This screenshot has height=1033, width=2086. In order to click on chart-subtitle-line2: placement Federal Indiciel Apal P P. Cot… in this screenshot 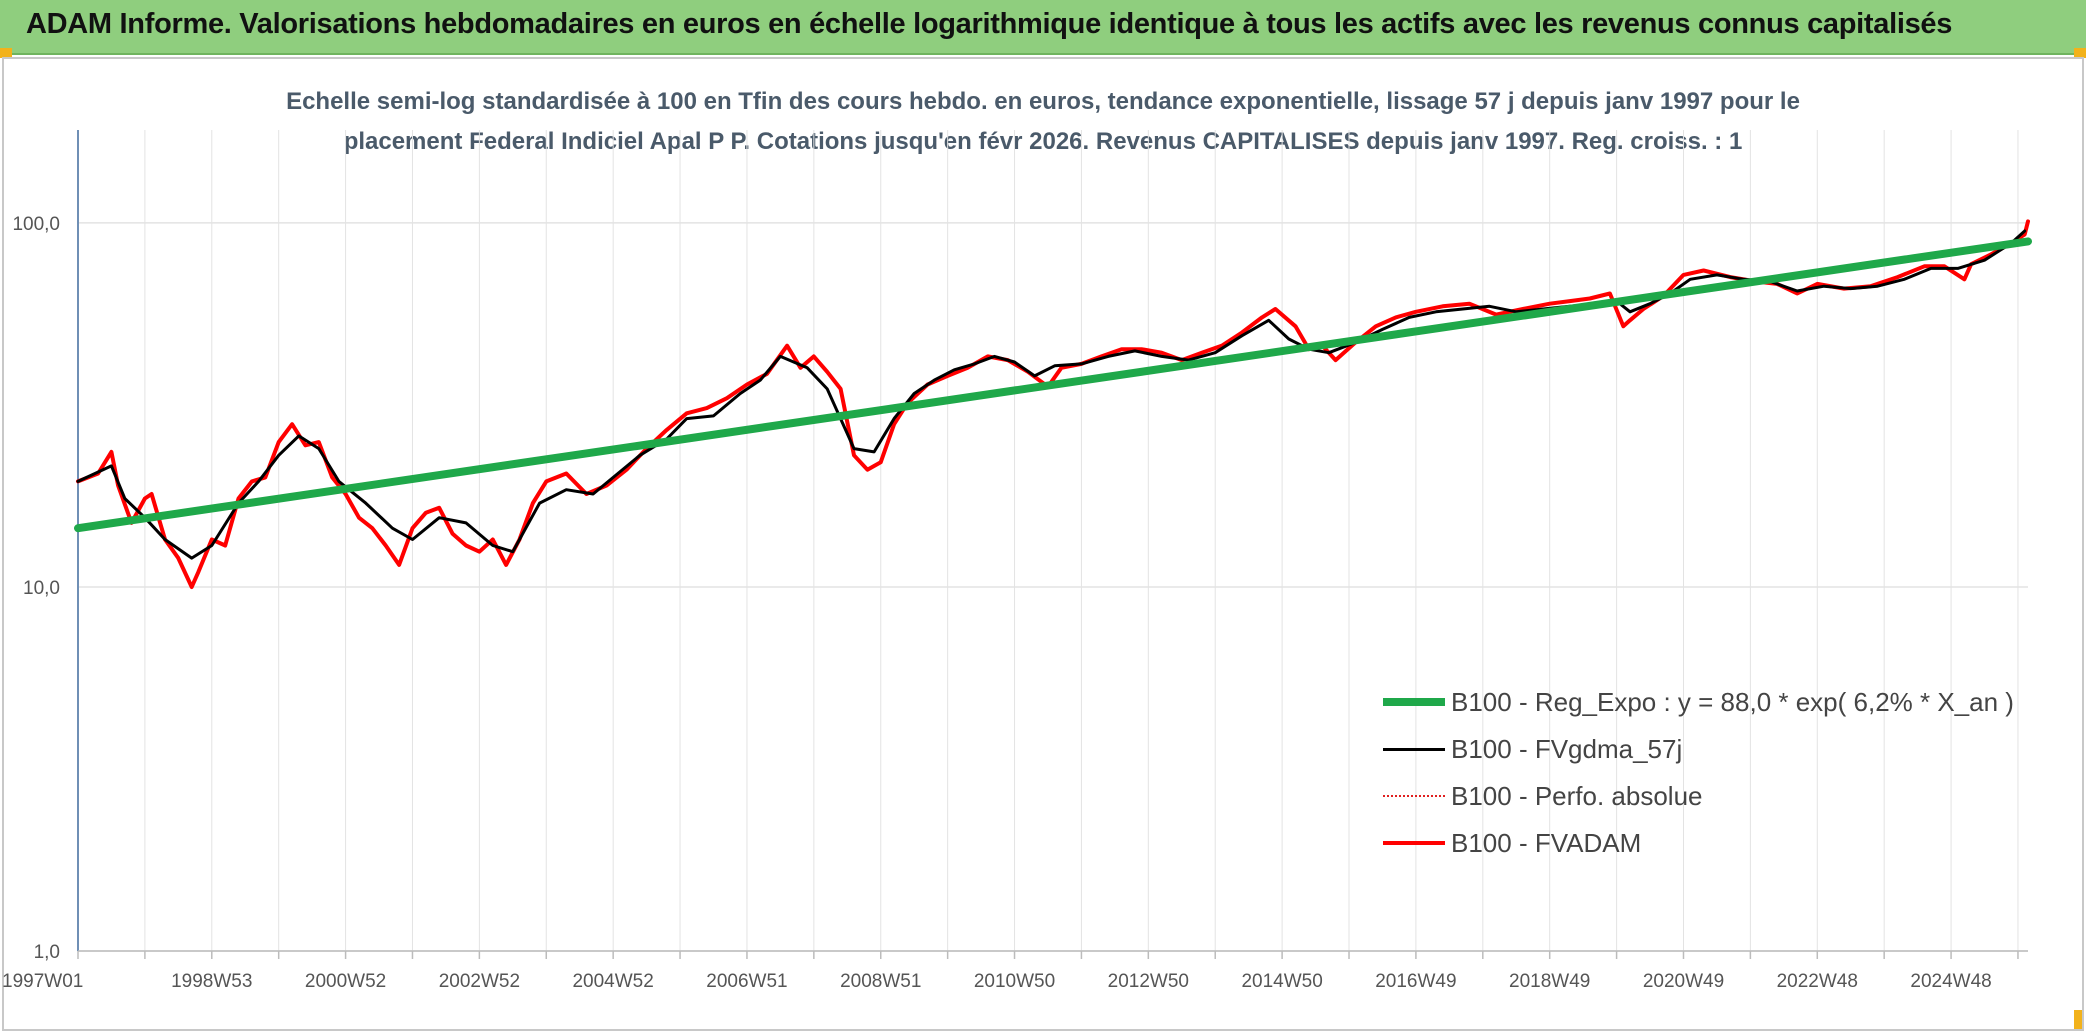, I will do `click(1043, 141)`.